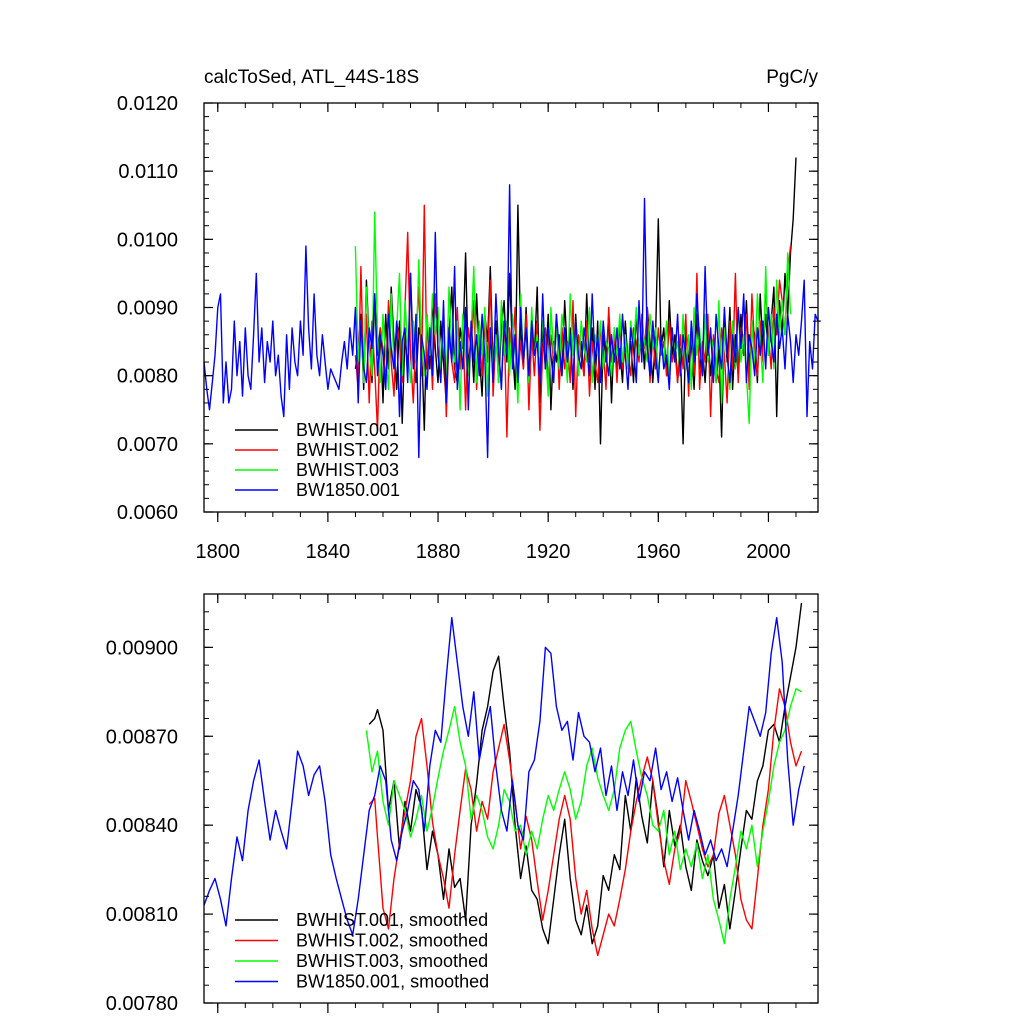 This screenshot has height=1024, width=1024. What do you see at coordinates (218, 552) in the screenshot?
I see `x-tick-label: 1800` at bounding box center [218, 552].